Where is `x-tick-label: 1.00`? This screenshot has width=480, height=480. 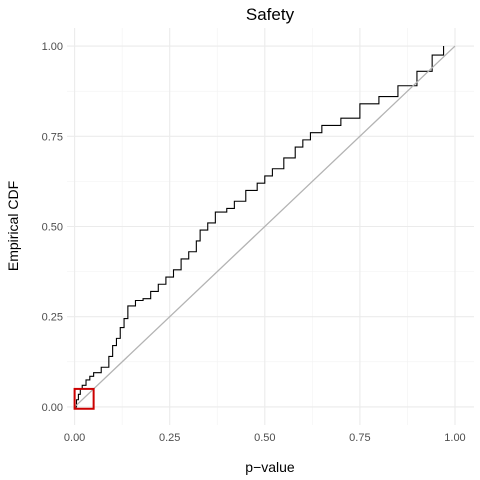
x-tick-label: 1.00 is located at coordinates (454, 438).